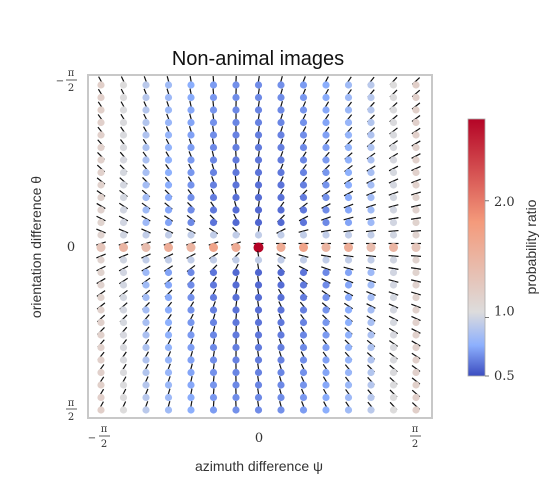 The height and width of the screenshot is (495, 550). Describe the element at coordinates (259, 466) in the screenshot. I see `x-axis-label: azimuth difference ψ` at that location.